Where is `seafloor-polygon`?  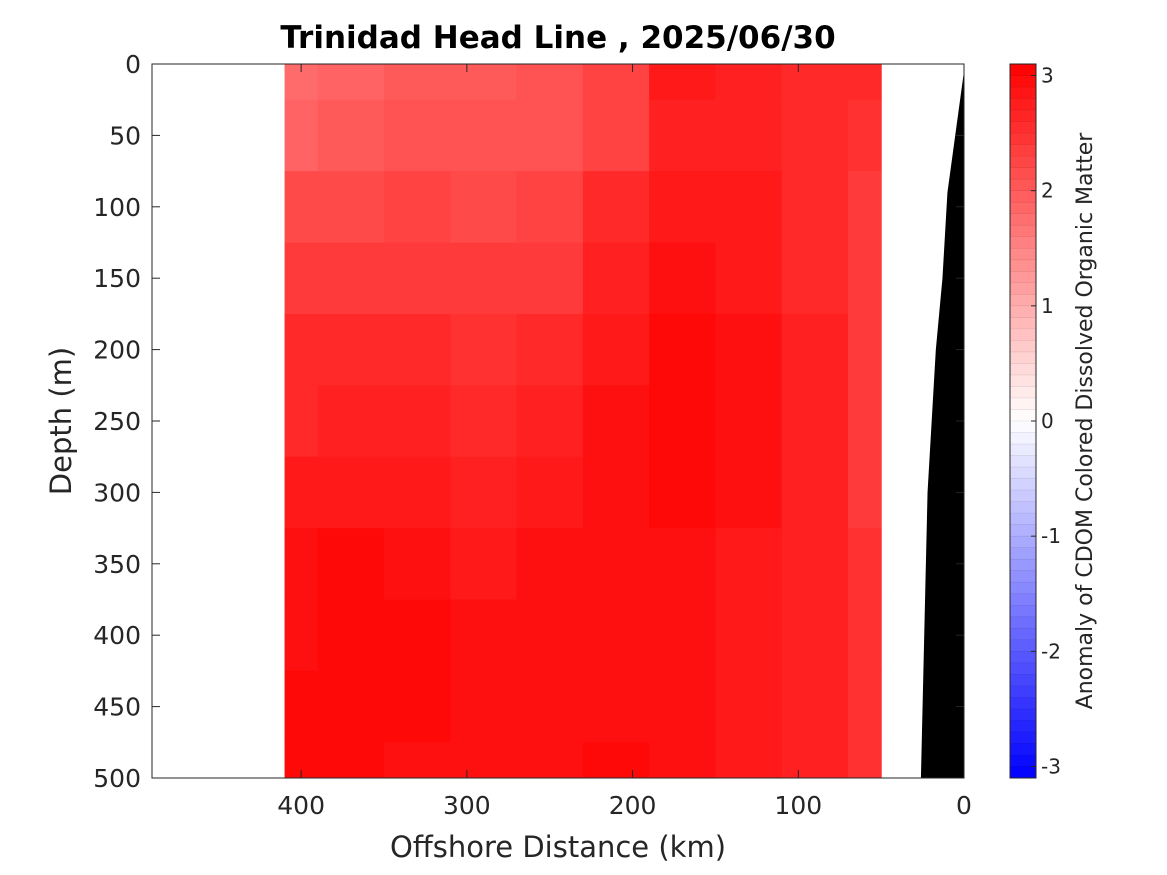
seafloor-polygon is located at coordinates (942, 424).